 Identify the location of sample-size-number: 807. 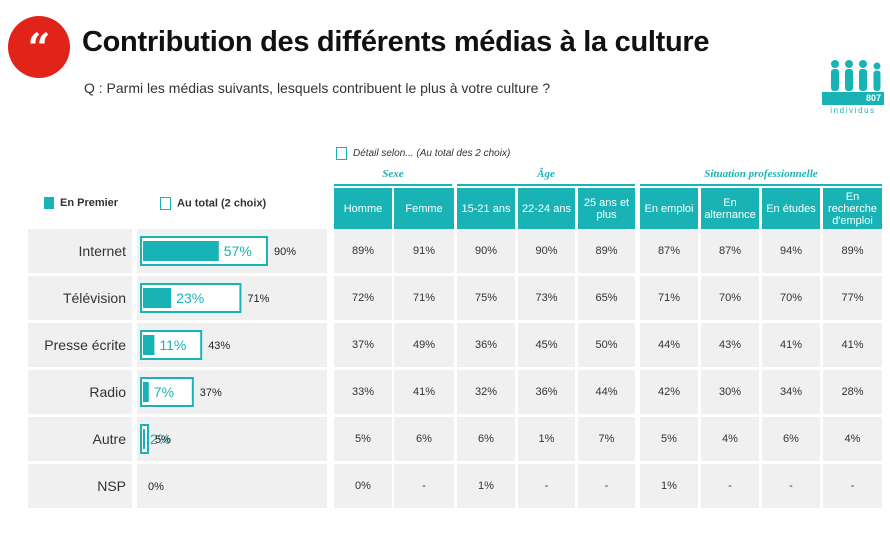
(873, 98).